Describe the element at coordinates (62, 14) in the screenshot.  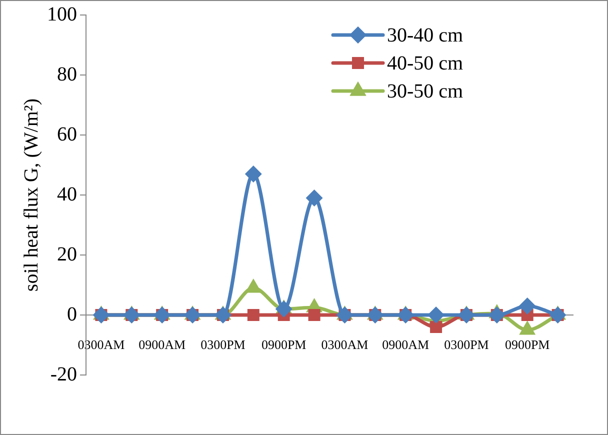
I see `y-tick-label: 100` at that location.